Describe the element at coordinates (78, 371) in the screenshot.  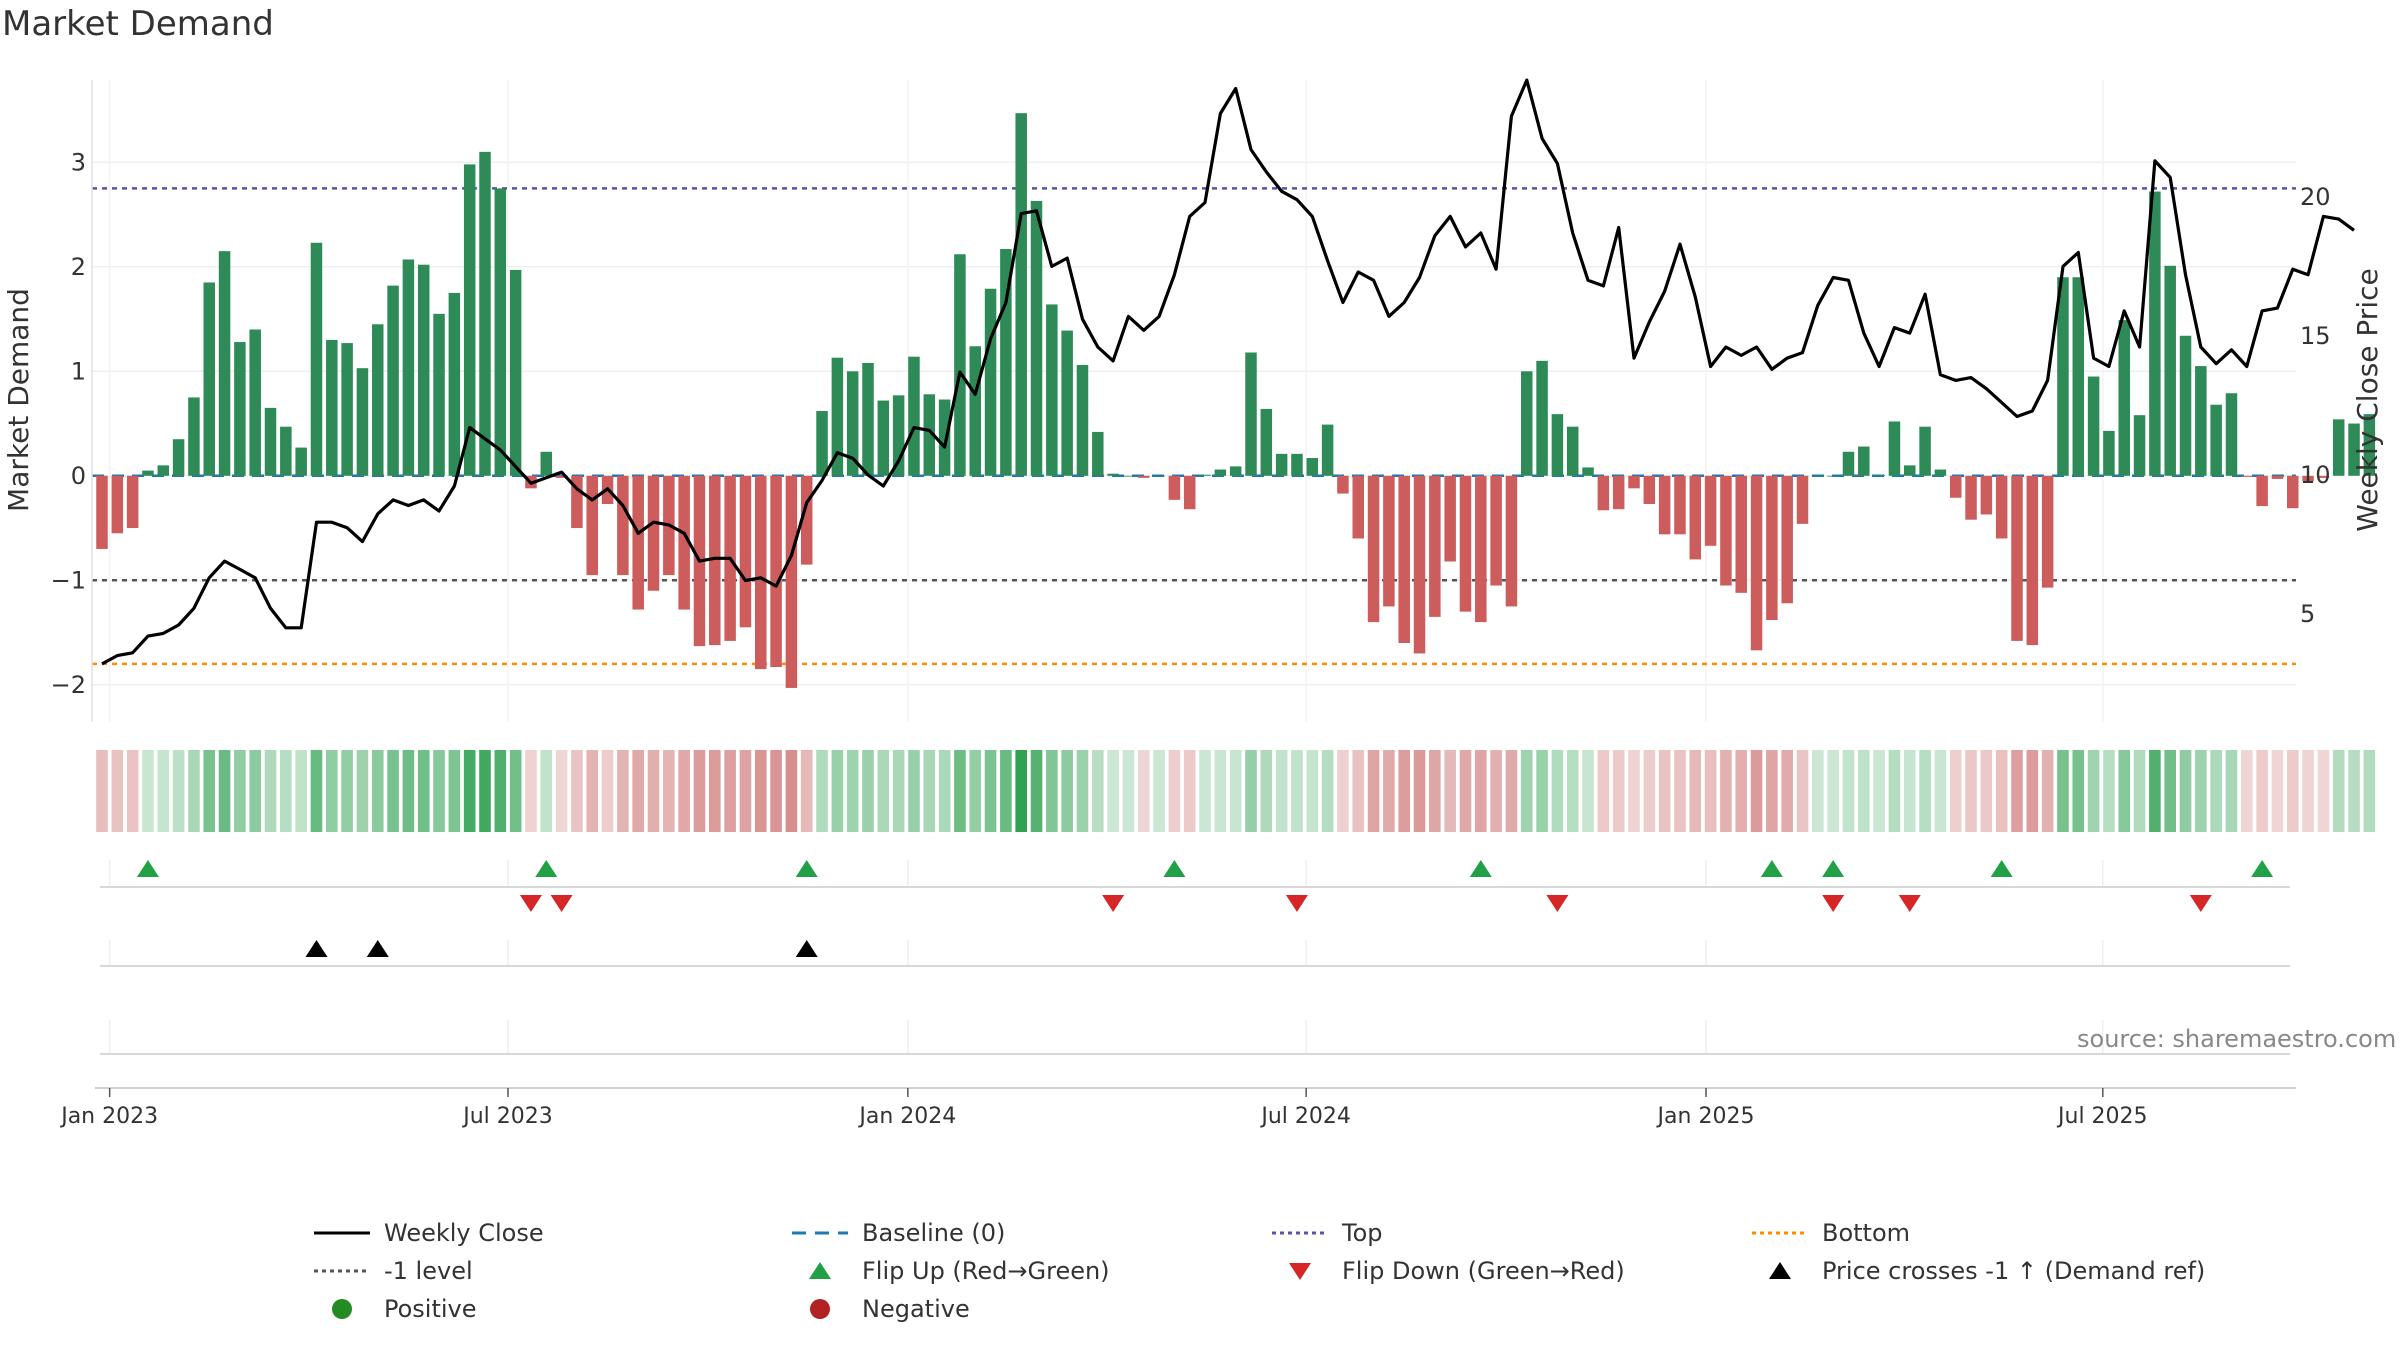
I see `y-tick-label: 1` at that location.